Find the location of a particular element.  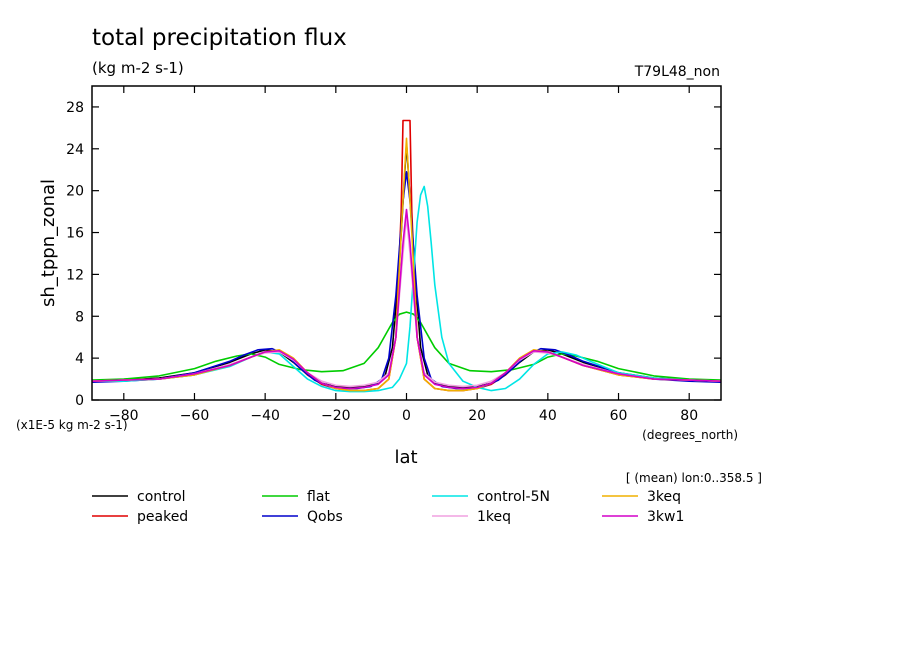

legend-label: flat is located at coordinates (318, 497).